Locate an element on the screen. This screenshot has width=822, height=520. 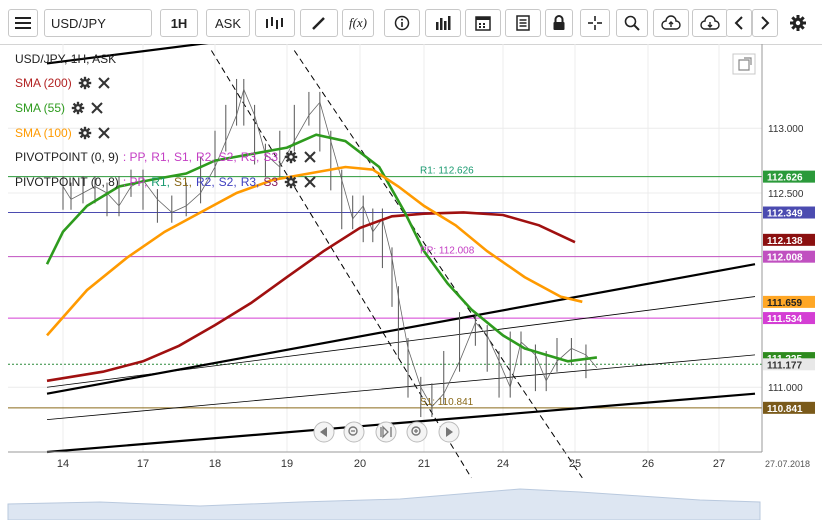
price-marker-label: 112.138 is located at coordinates (785, 241).